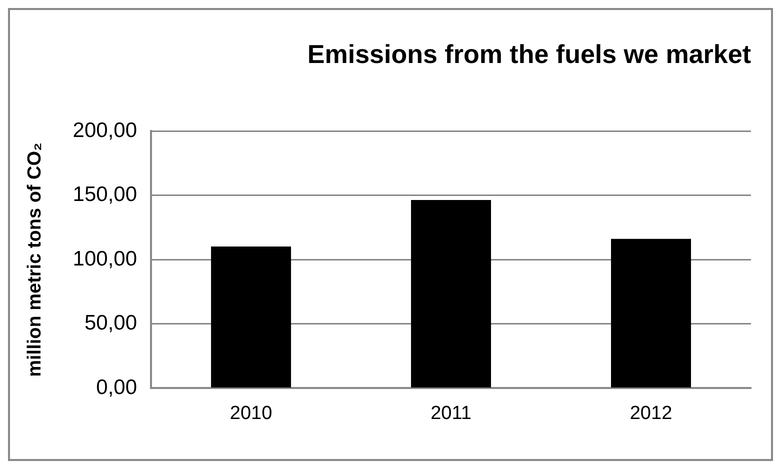 The width and height of the screenshot is (781, 469). Describe the element at coordinates (35, 259) in the screenshot. I see `y-axis-title: million metric tons of CO₂` at that location.